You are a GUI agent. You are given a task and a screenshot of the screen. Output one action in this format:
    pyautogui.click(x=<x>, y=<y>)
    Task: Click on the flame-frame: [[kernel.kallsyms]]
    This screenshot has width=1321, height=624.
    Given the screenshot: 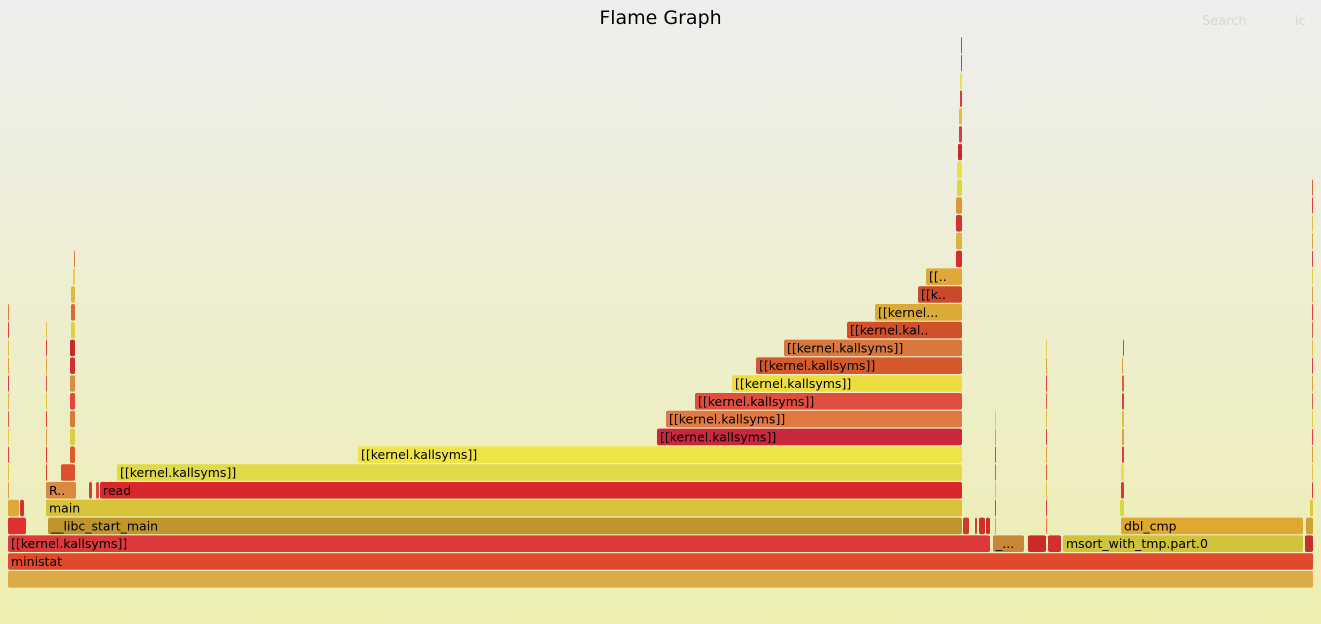 What is the action you would take?
    pyautogui.click(x=539, y=472)
    